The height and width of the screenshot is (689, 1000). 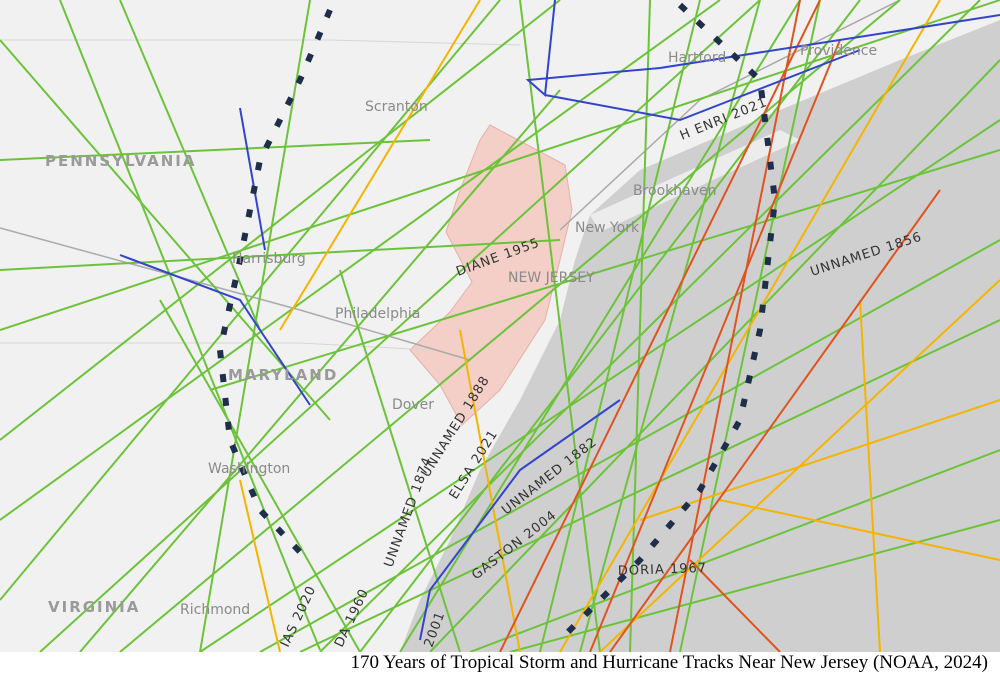 I want to click on place-label: Philadelphia, so click(x=377, y=314).